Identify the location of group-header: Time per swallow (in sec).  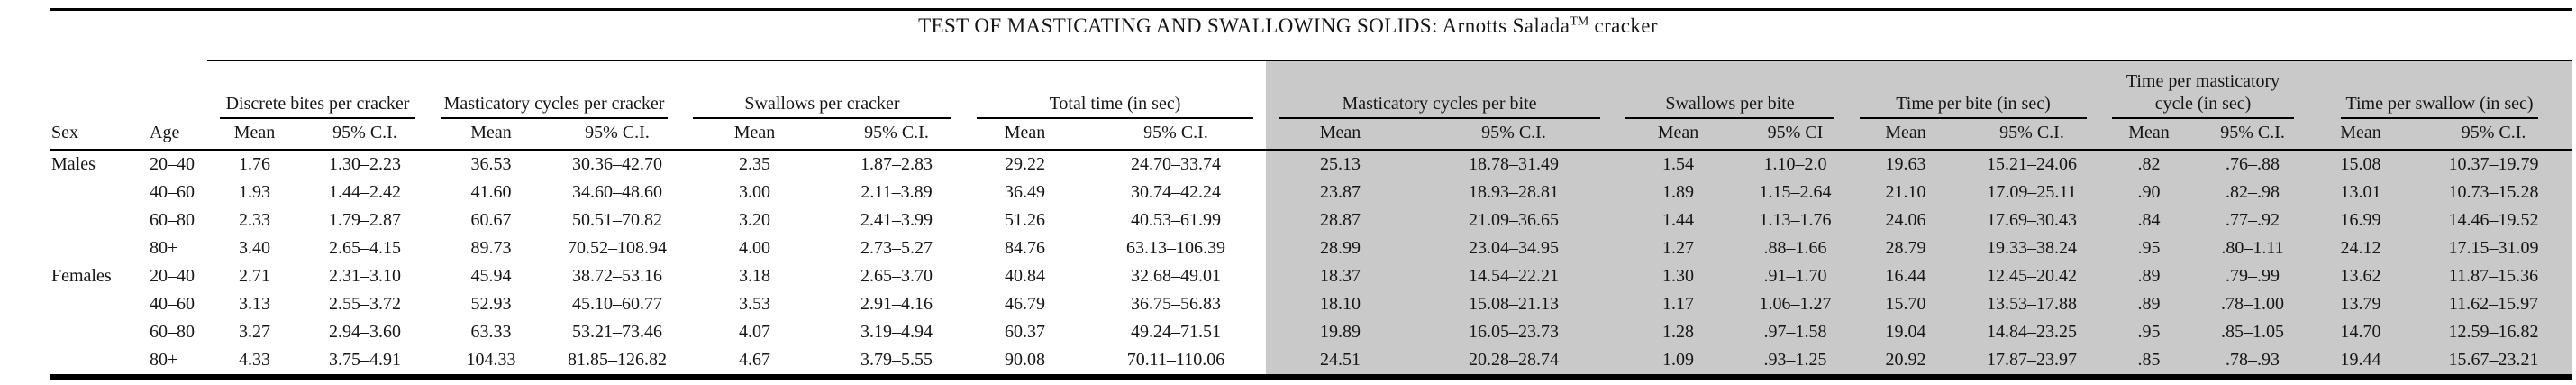
(2440, 89).